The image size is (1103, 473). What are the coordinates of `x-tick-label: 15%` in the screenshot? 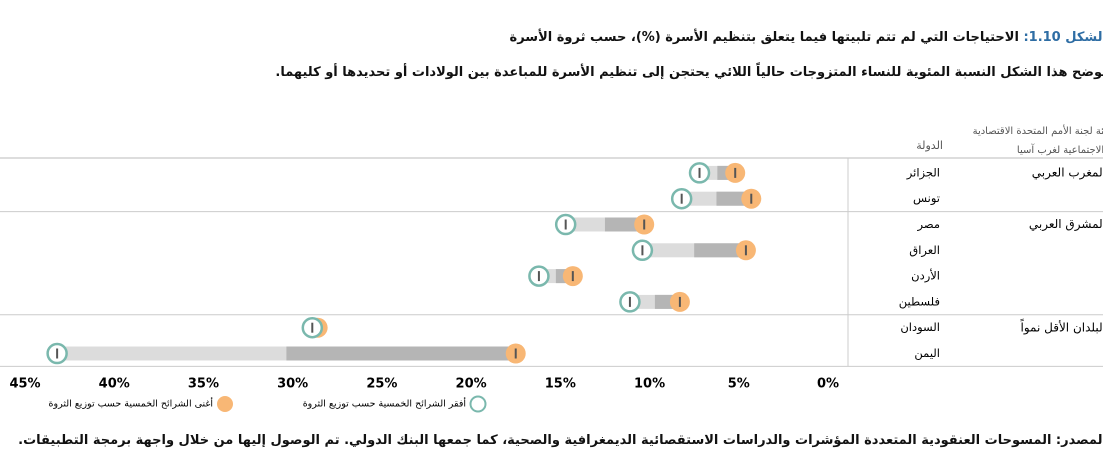 It's located at (560, 384).